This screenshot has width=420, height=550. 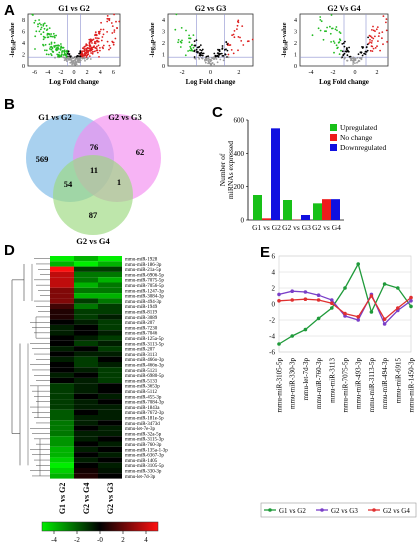 I want to click on venn-count-all: 11, so click(x=94, y=170).